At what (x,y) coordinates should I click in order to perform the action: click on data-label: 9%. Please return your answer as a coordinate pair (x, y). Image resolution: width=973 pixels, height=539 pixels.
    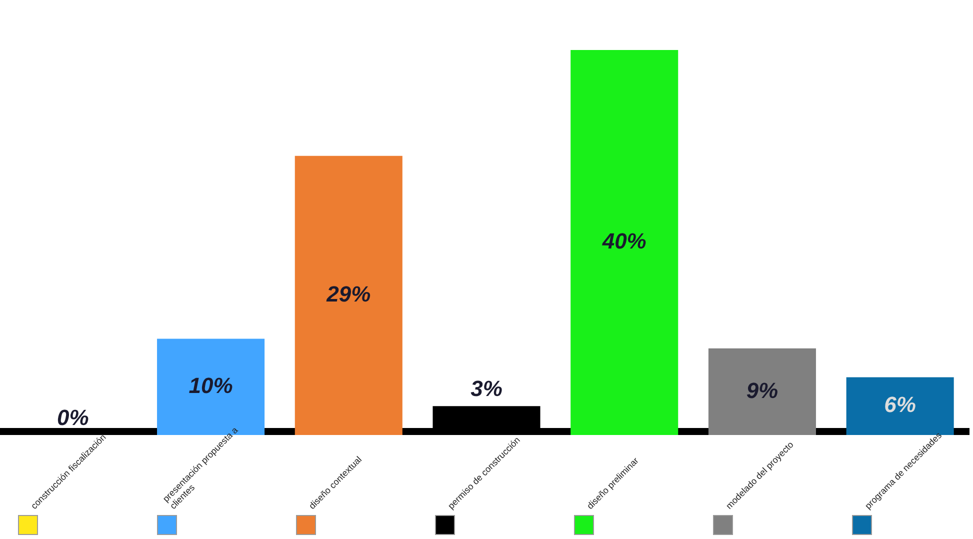
    Looking at the image, I should click on (762, 390).